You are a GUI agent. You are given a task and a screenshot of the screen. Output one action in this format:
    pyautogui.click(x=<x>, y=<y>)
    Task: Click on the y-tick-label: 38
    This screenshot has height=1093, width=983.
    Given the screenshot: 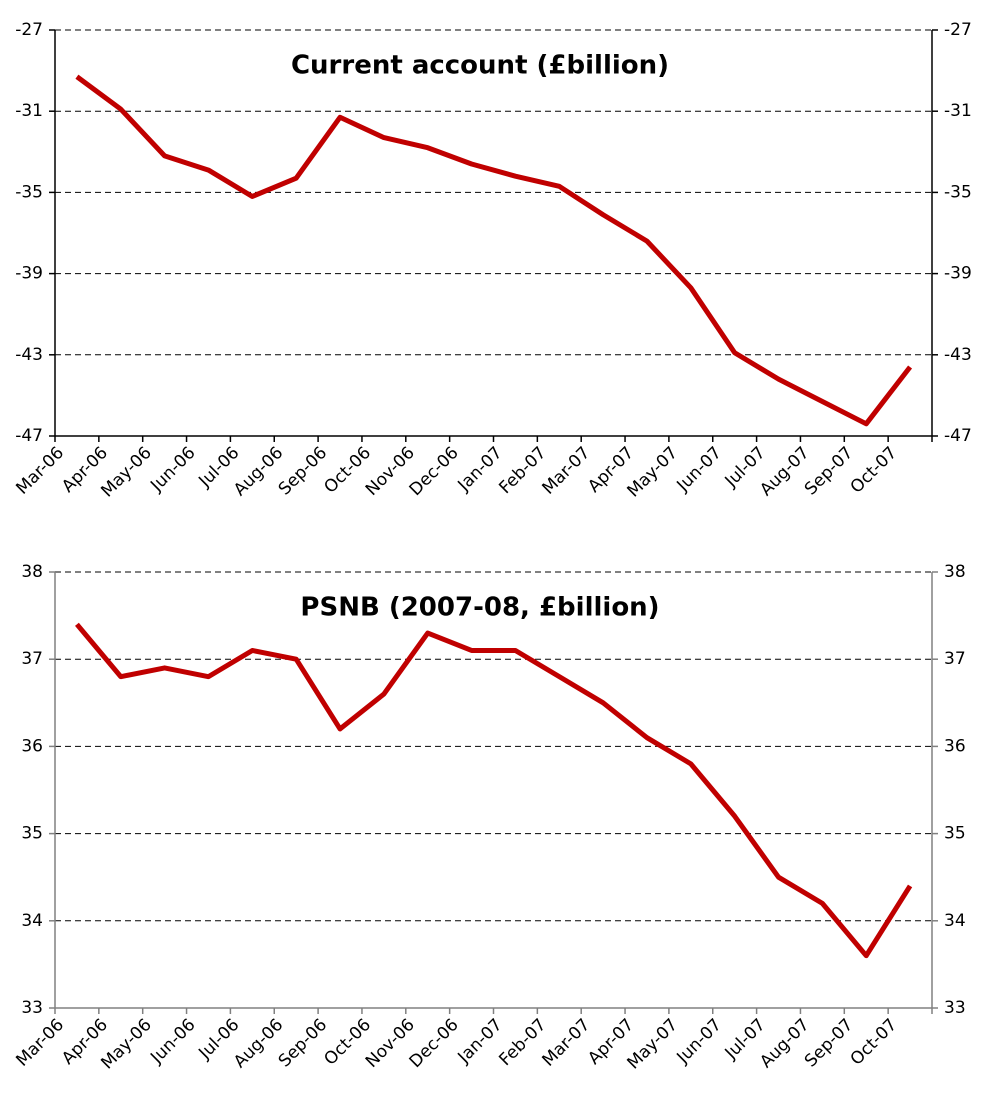 What is the action you would take?
    pyautogui.click(x=32, y=572)
    